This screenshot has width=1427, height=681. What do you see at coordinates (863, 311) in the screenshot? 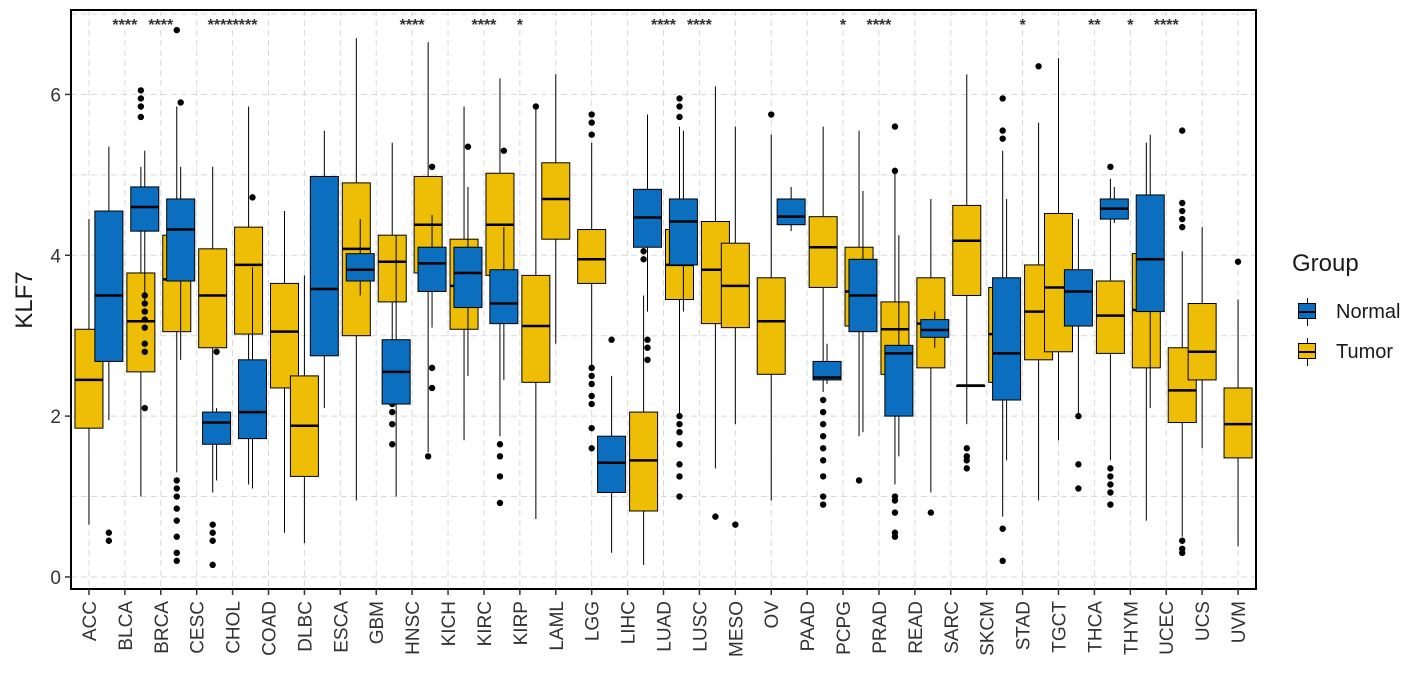
I see `box-prad-normal` at bounding box center [863, 311].